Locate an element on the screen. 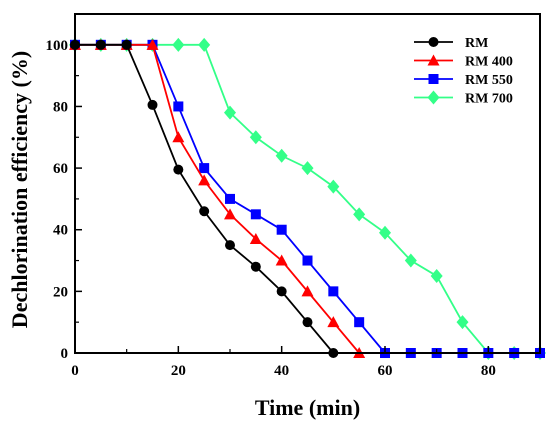 Image resolution: width=550 pixels, height=426 pixels. legend-item: RM 550 is located at coordinates (463, 80).